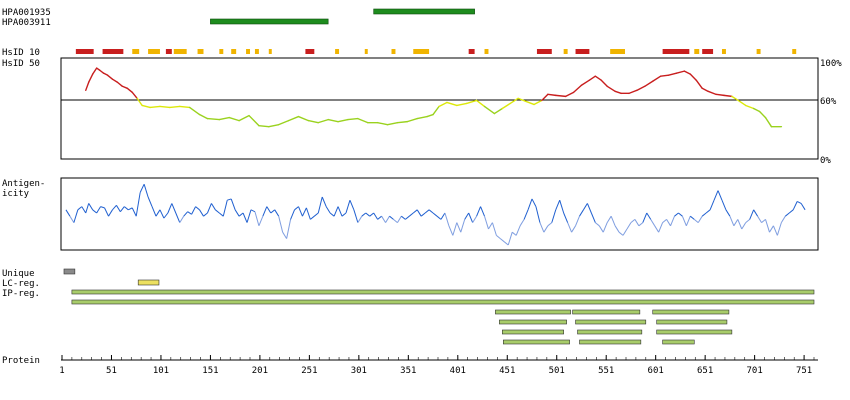 Image resolution: width=850 pixels, height=400 pixels. I want to click on axis-tick-label: 551, so click(606, 371).